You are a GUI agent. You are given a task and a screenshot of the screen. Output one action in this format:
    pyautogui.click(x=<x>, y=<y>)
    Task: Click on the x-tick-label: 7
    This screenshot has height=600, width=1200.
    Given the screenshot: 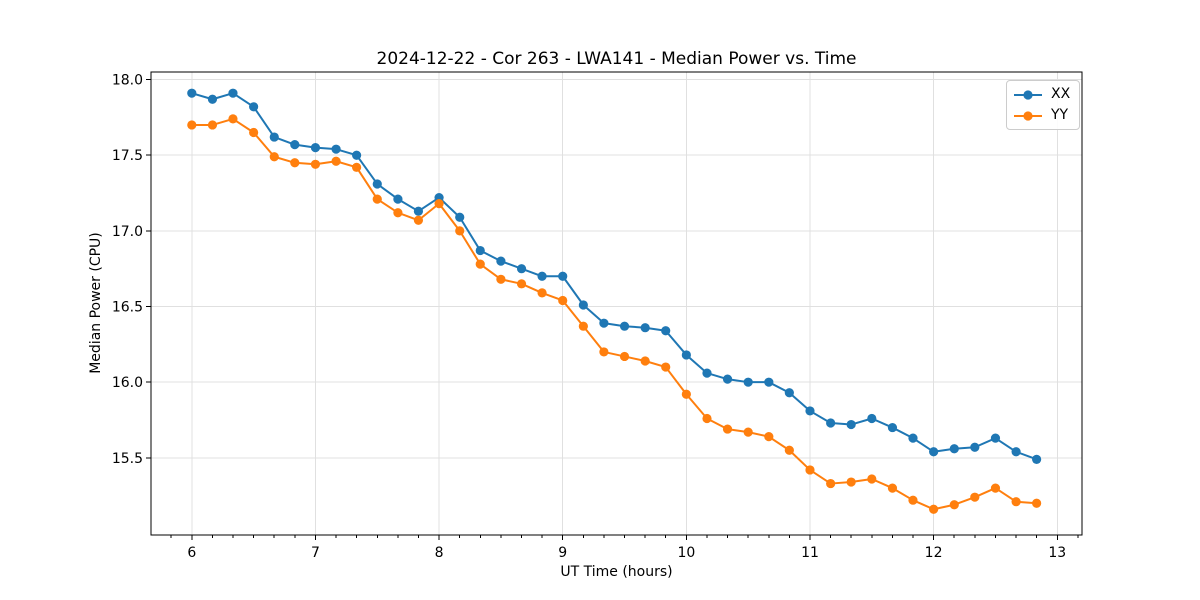 What is the action you would take?
    pyautogui.click(x=315, y=553)
    